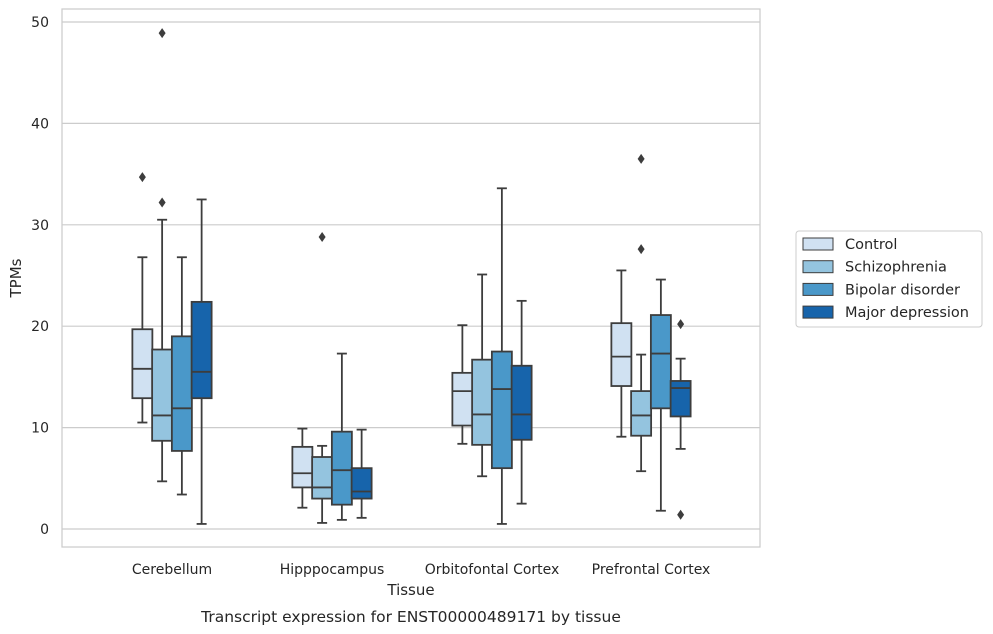 The width and height of the screenshot is (993, 634). I want to click on legend-frame, so click(889, 279).